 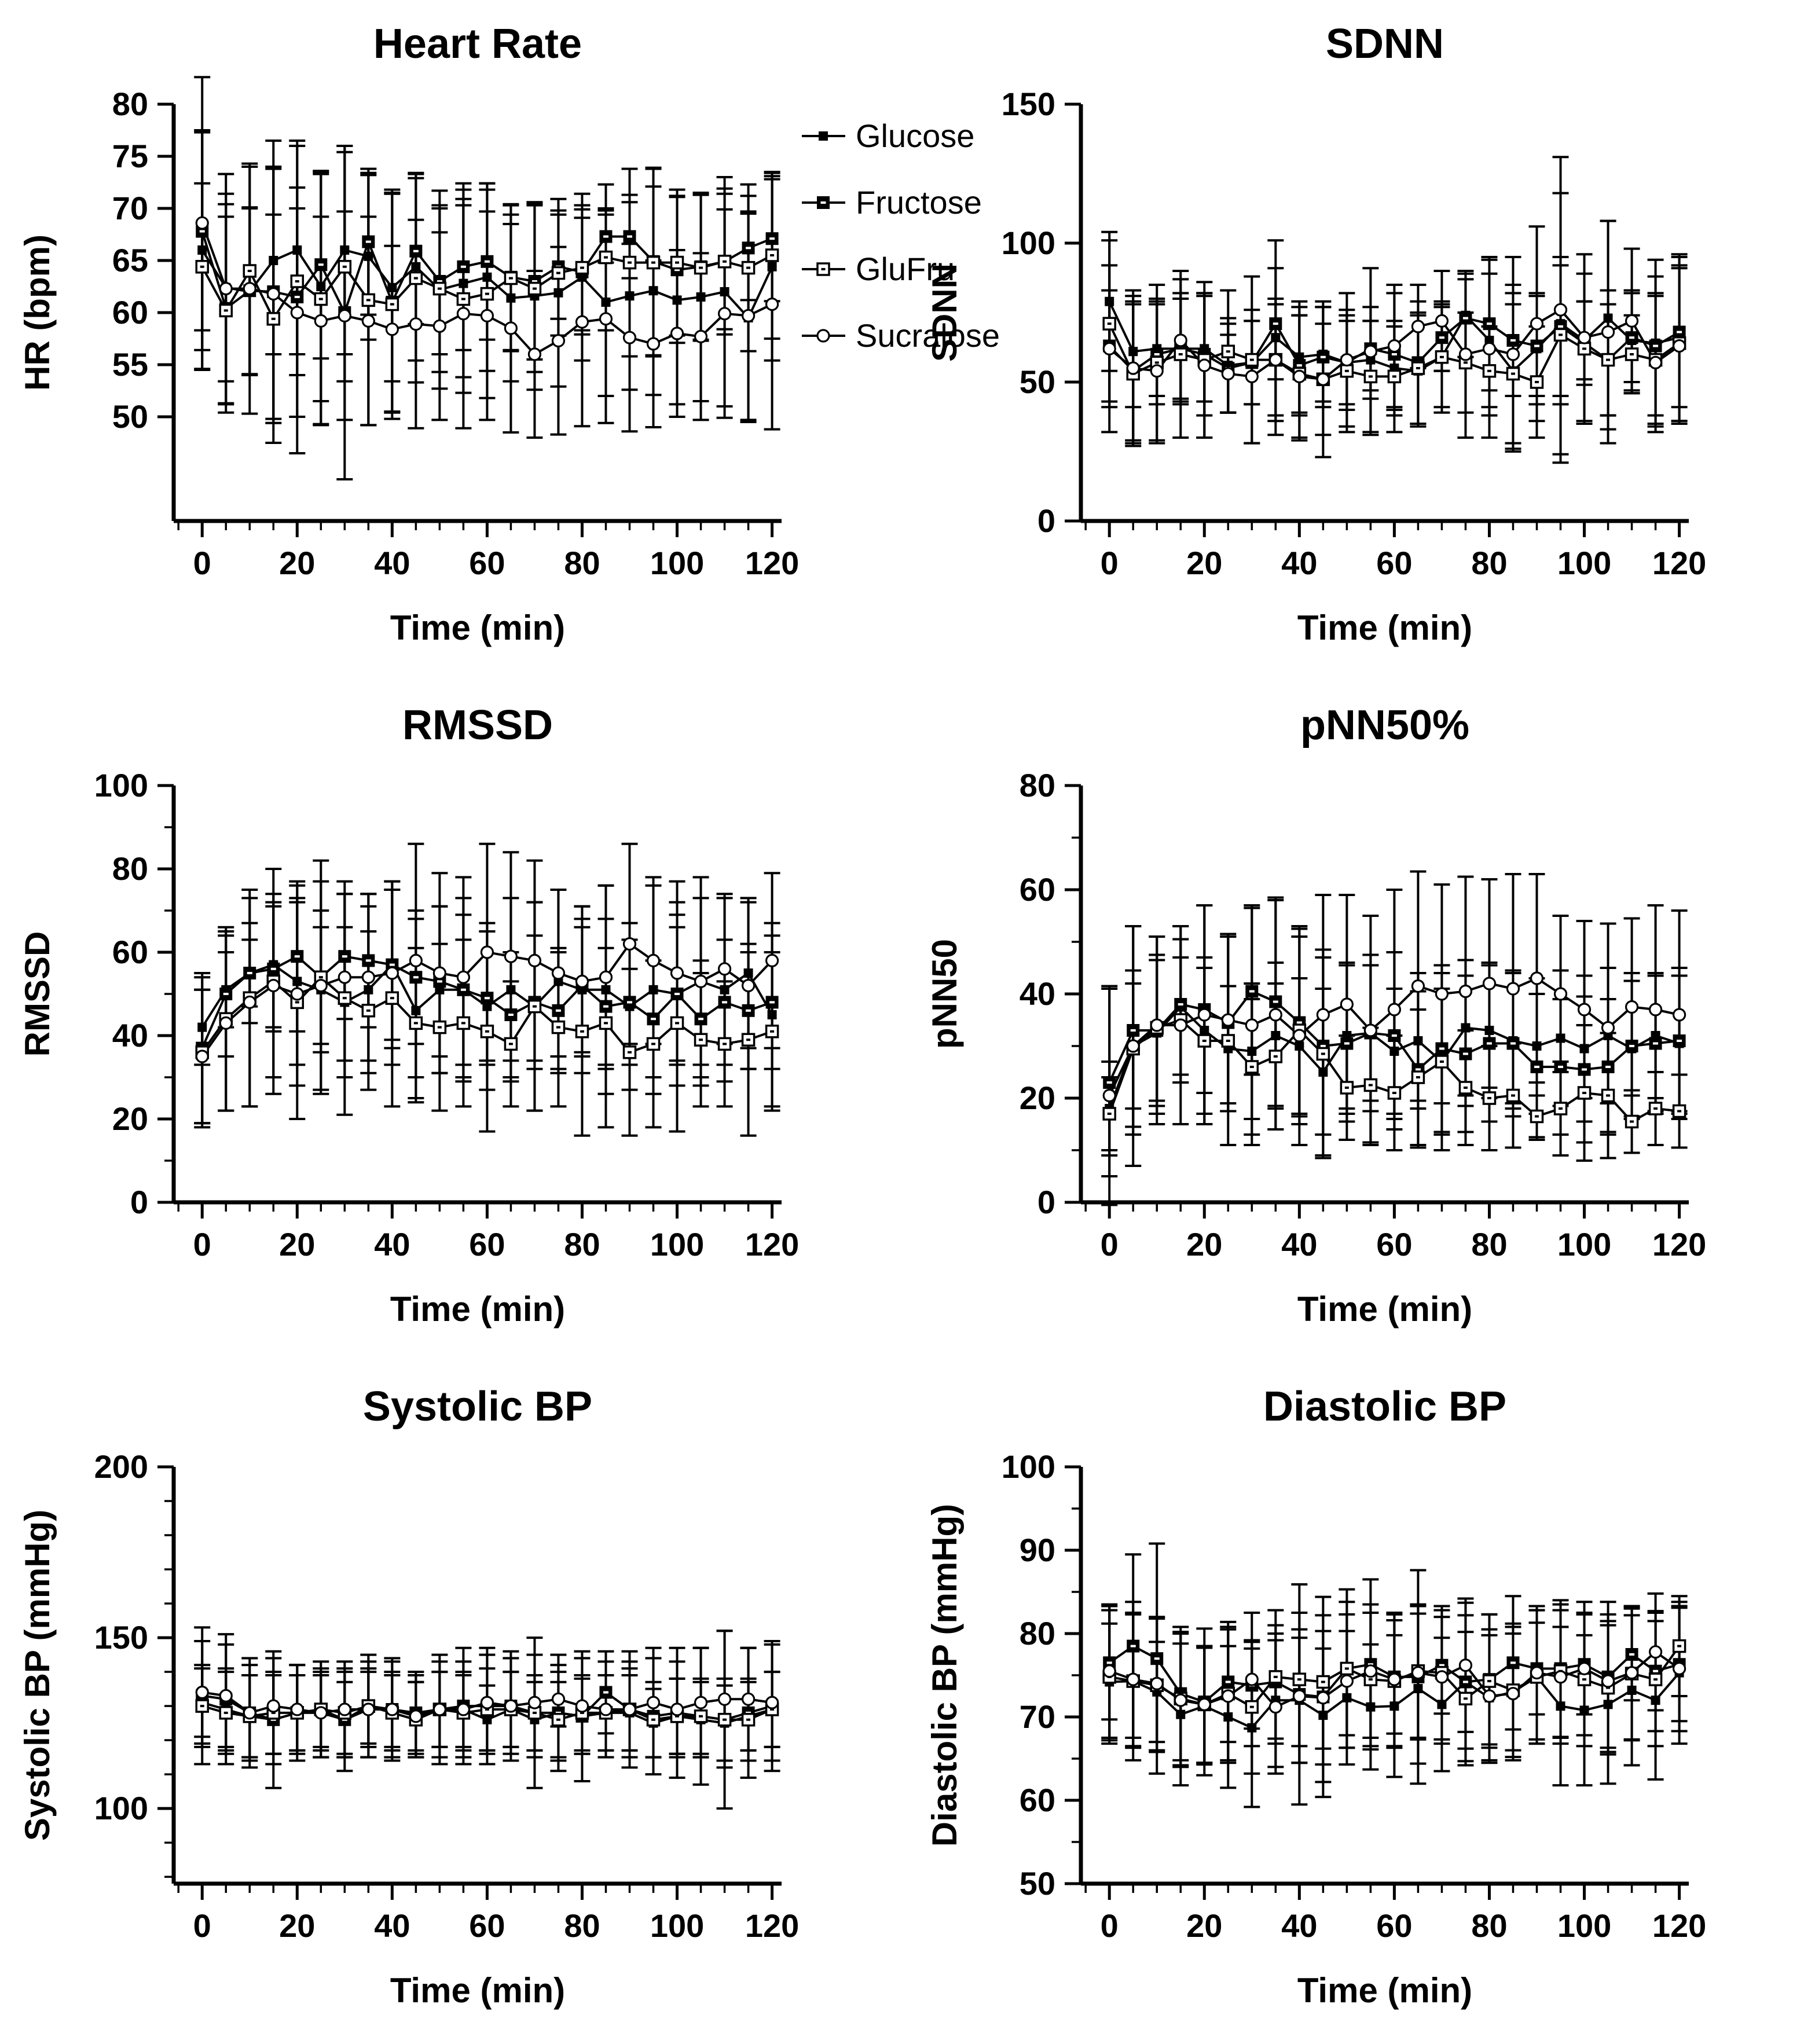 I want to click on y-tick-label: 75, so click(x=130, y=156).